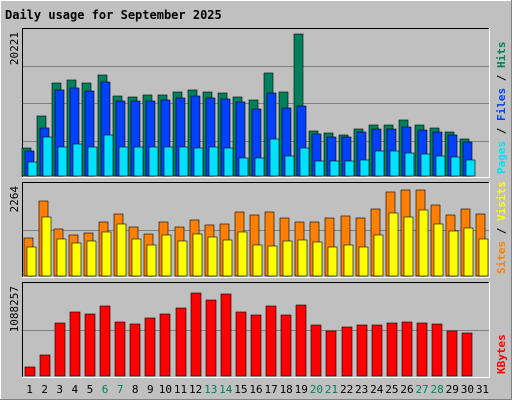  What do you see at coordinates (90, 389) in the screenshot?
I see `x-tick-label: 5` at bounding box center [90, 389].